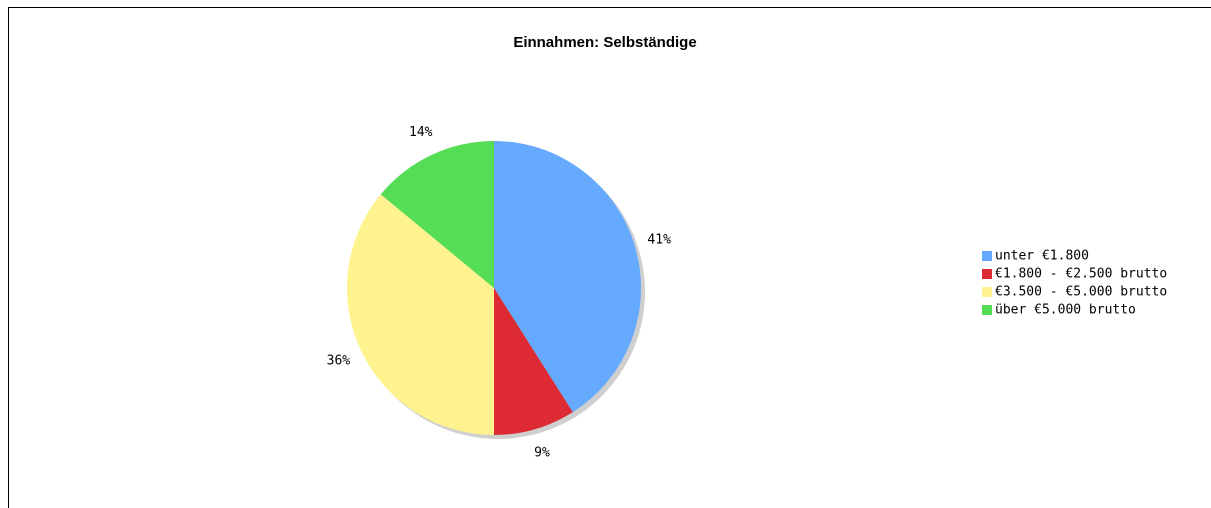 The image size is (1211, 508). What do you see at coordinates (1042, 256) in the screenshot?
I see `legend-label: unter €1.800` at bounding box center [1042, 256].